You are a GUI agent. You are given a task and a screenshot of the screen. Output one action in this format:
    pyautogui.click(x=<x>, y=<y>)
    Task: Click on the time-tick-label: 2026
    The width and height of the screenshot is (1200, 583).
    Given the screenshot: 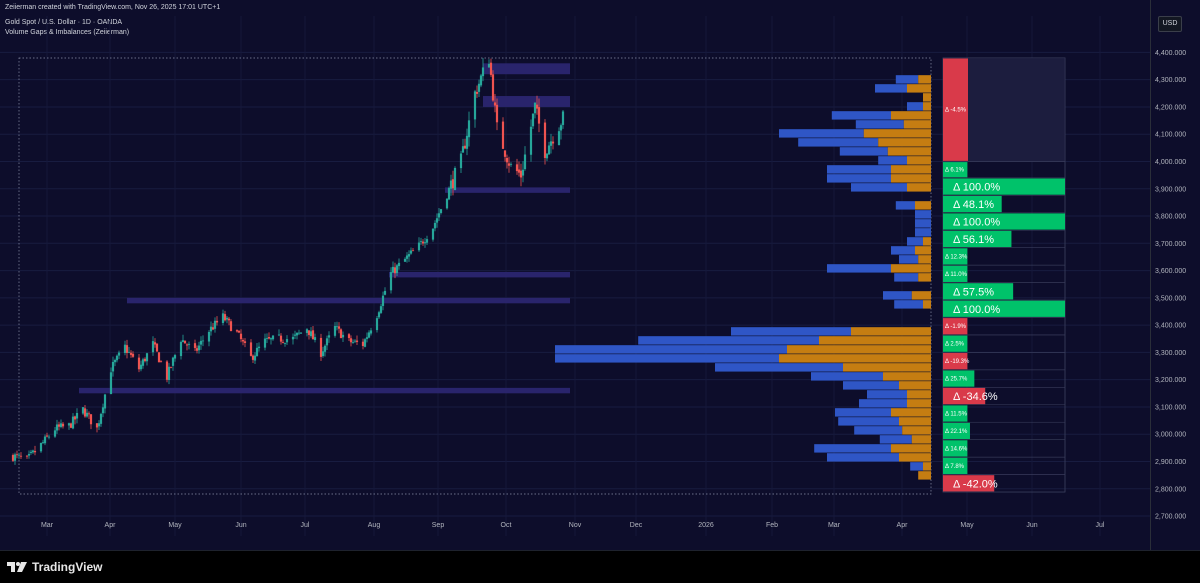 What is the action you would take?
    pyautogui.click(x=706, y=525)
    